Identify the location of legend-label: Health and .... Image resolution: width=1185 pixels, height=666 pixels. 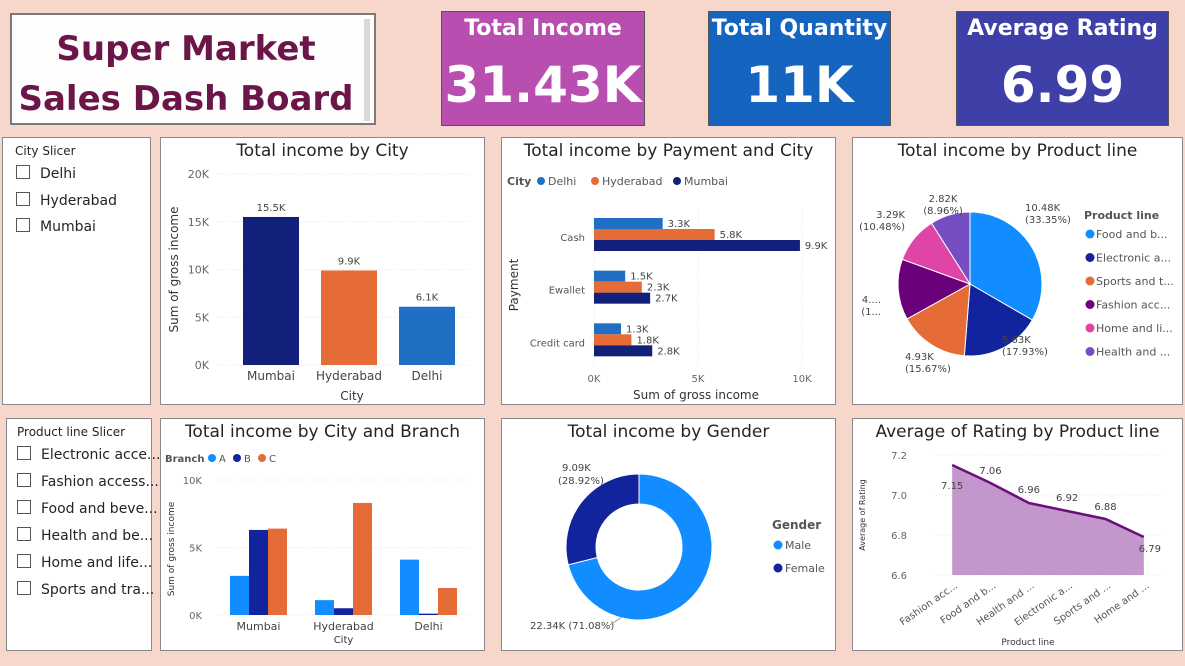
(1133, 352).